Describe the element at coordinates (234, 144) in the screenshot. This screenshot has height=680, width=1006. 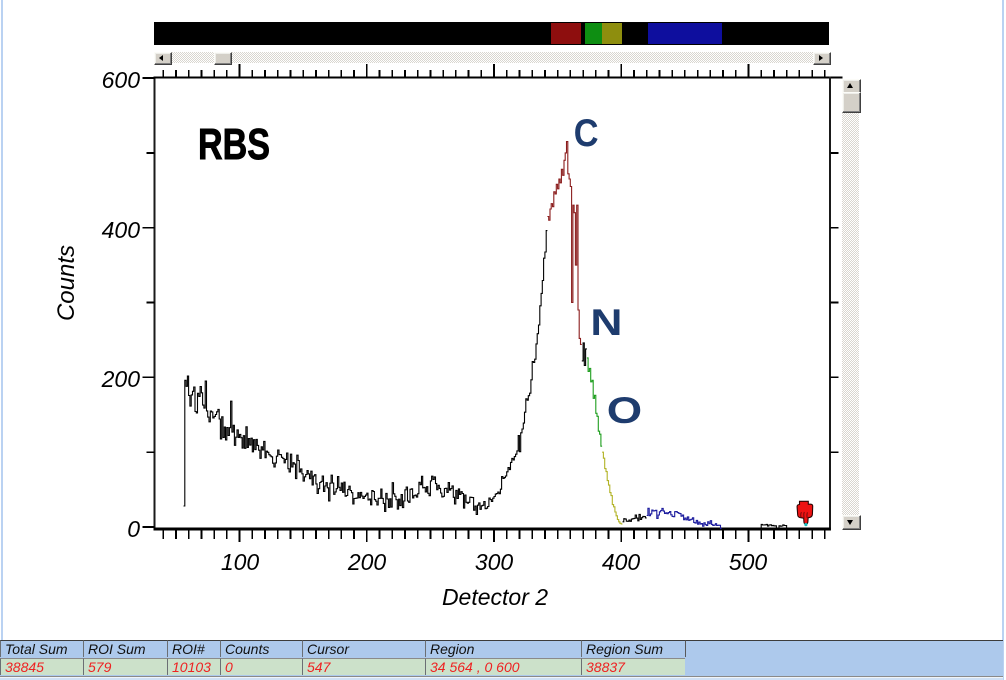
I see `svg-text: RBS` at that location.